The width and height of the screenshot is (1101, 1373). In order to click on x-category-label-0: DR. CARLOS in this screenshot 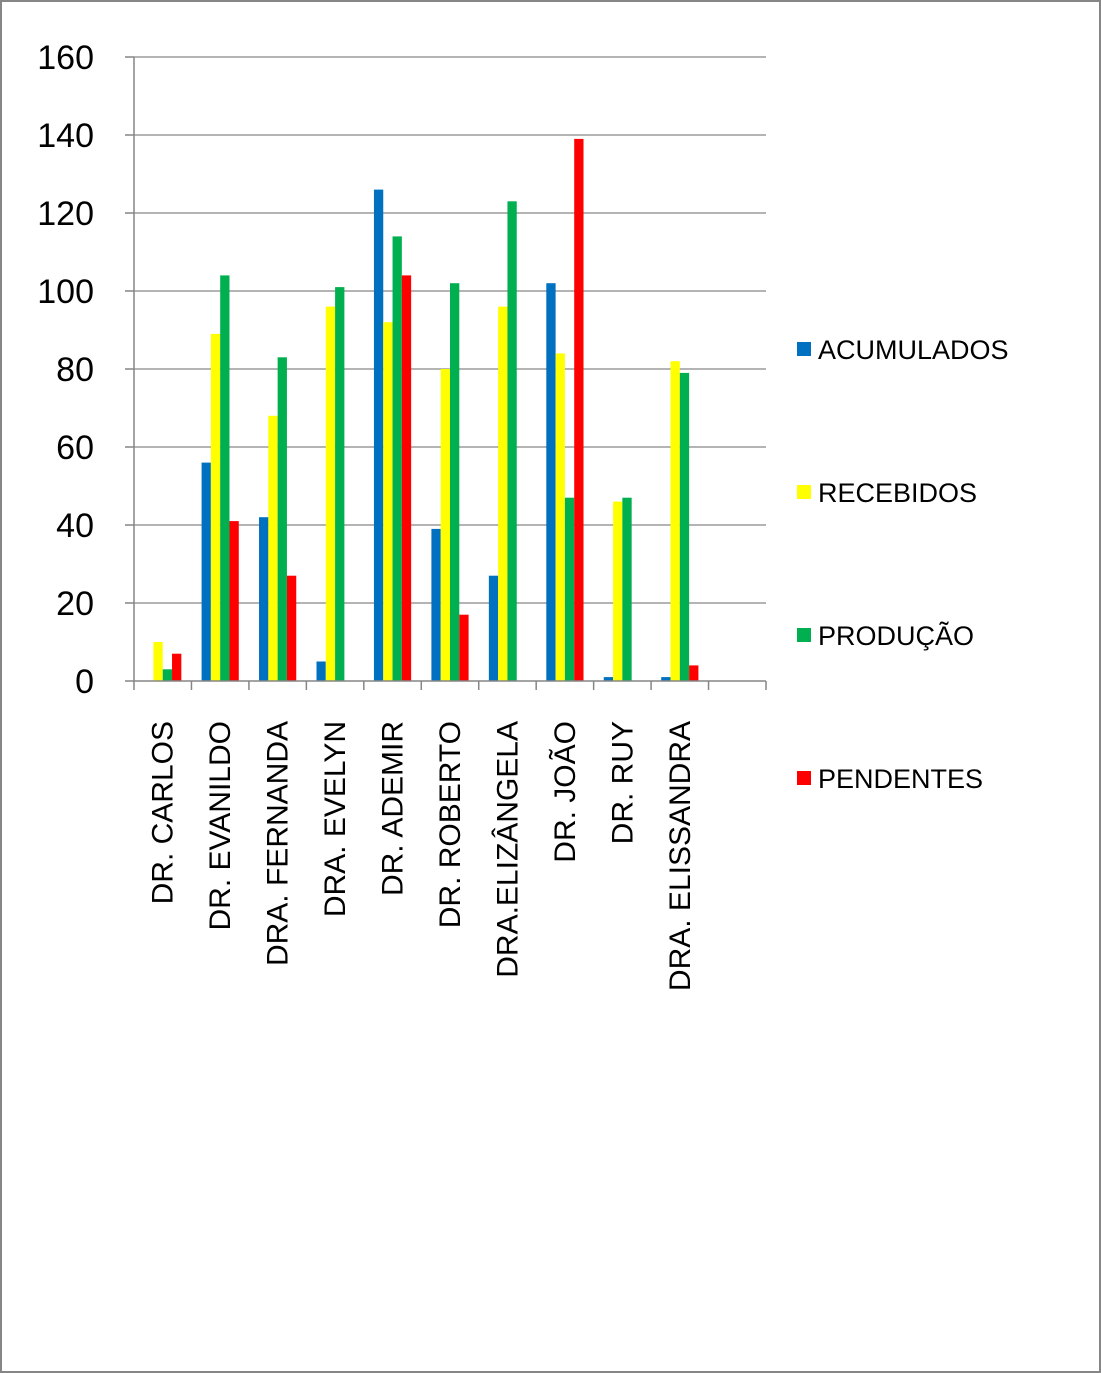, I will do `click(163, 812)`.